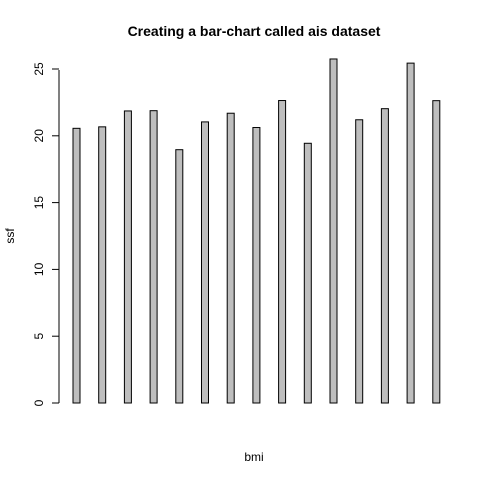 The height and width of the screenshot is (480, 480). What do you see at coordinates (253, 457) in the screenshot?
I see `x-axis-label: bmi` at bounding box center [253, 457].